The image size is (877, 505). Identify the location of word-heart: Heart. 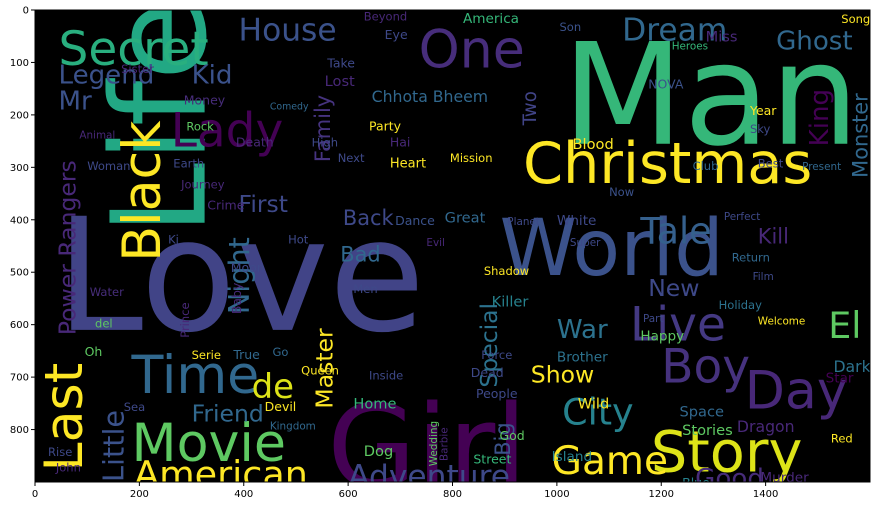
(408, 163).